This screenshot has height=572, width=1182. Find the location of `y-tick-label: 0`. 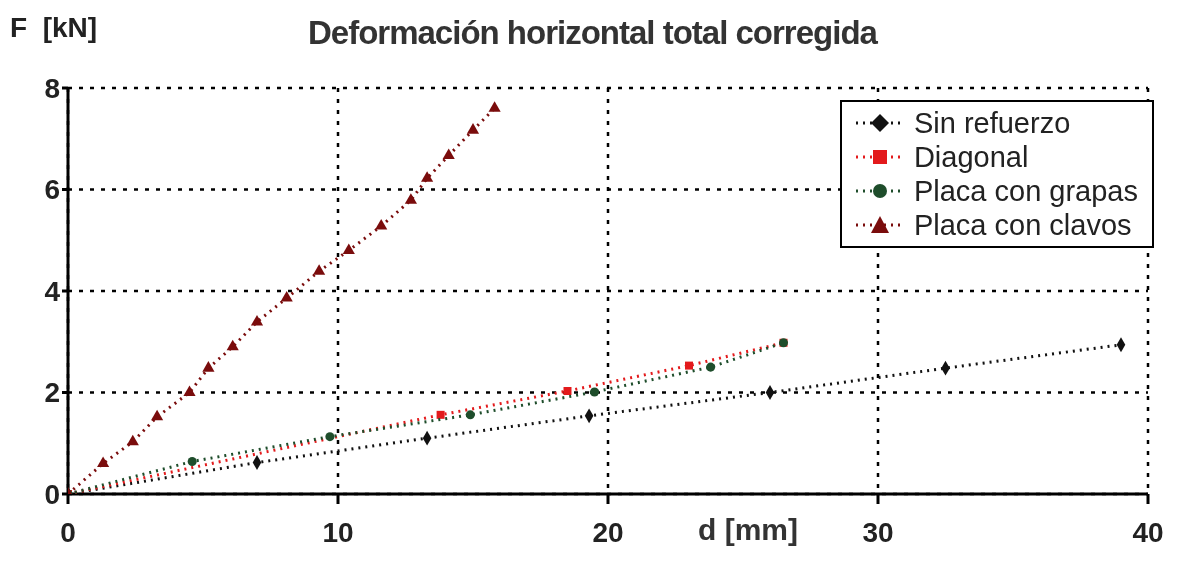

y-tick-label: 0 is located at coordinates (52, 494).